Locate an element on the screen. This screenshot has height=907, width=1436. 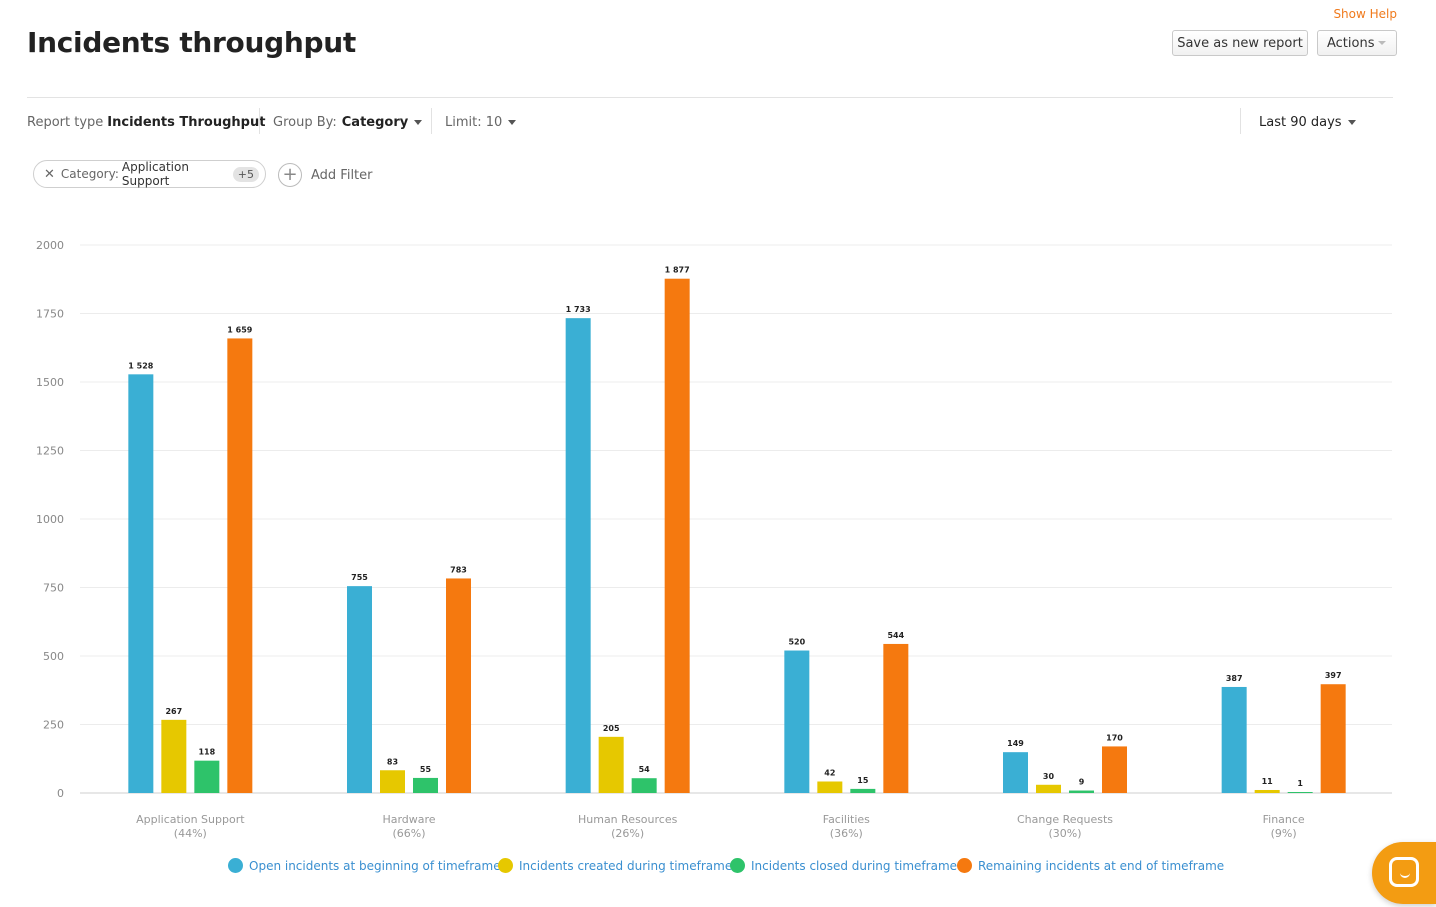
x-category-percent: (30%) is located at coordinates (1064, 833).